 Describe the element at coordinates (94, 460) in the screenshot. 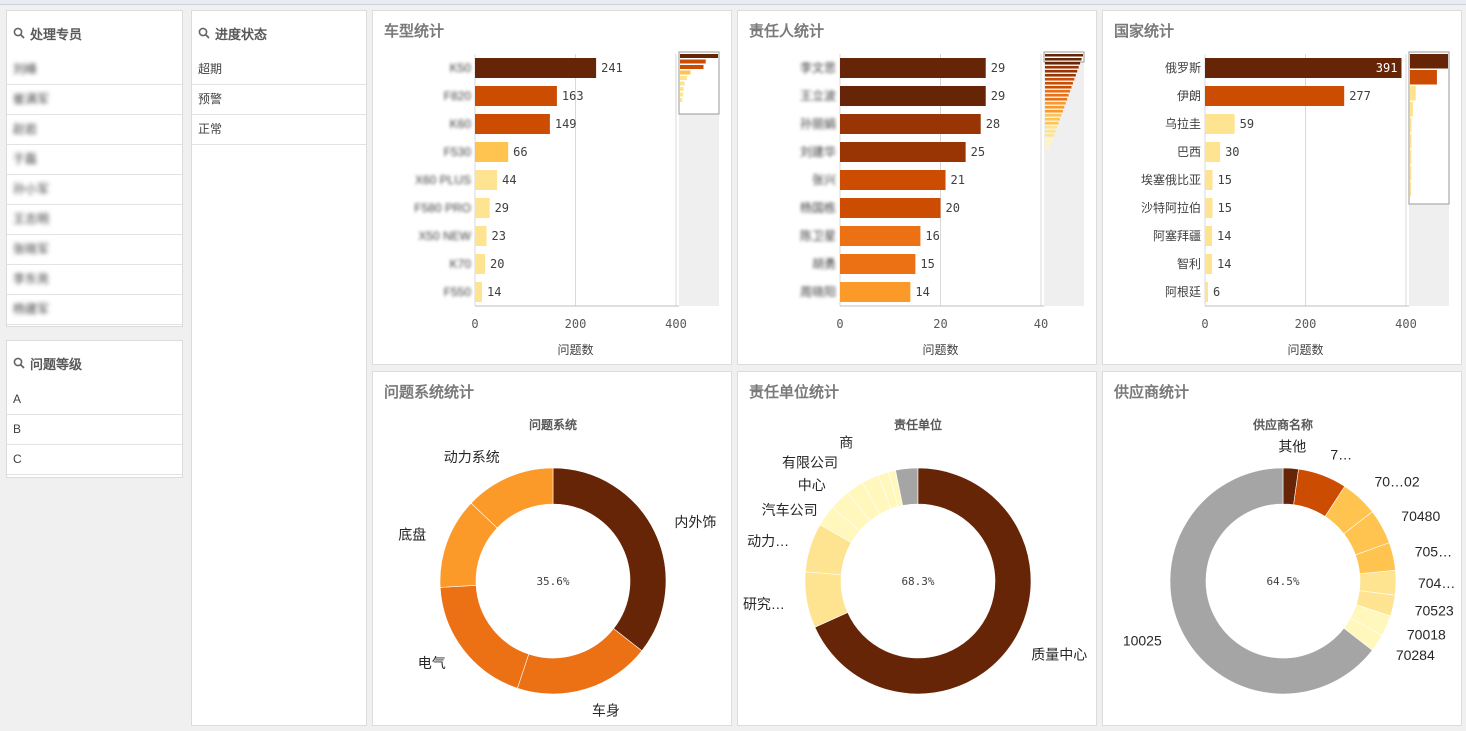

I see `level-filter-item: C` at that location.